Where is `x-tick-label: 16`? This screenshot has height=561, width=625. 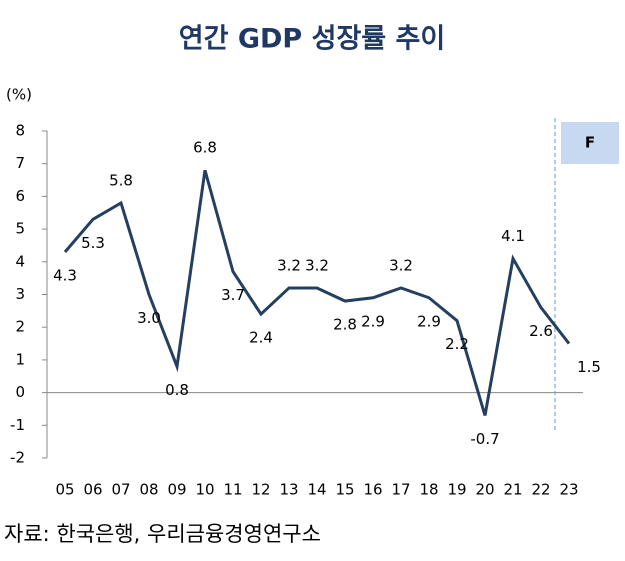
x-tick-label: 16 is located at coordinates (372, 490).